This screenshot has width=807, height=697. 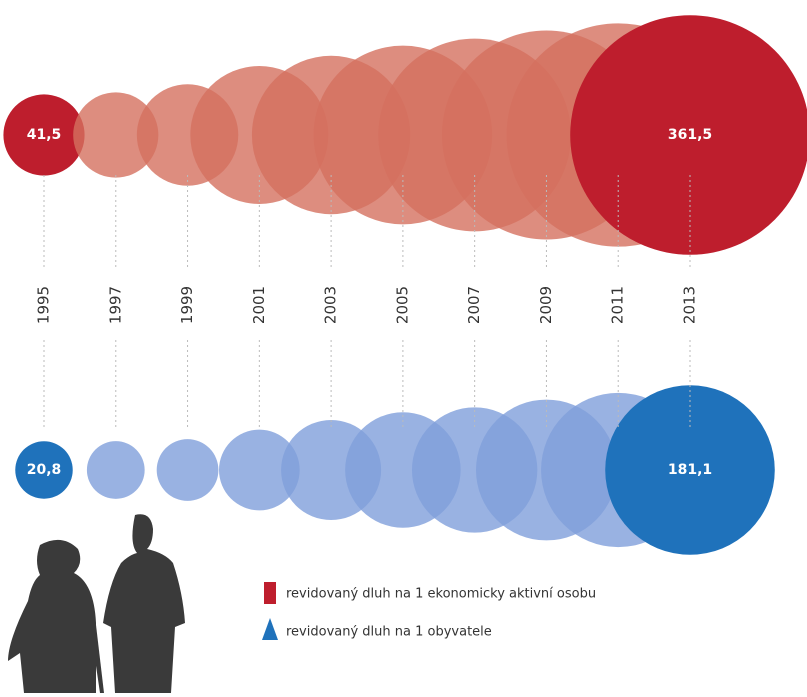 What do you see at coordinates (52, 616) in the screenshot?
I see `old-man` at bounding box center [52, 616].